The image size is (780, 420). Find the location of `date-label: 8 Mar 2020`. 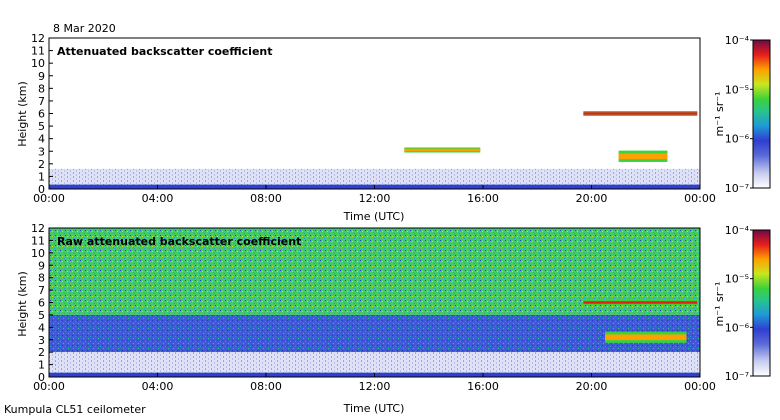

date-label: 8 Mar 2020 is located at coordinates (84, 28).